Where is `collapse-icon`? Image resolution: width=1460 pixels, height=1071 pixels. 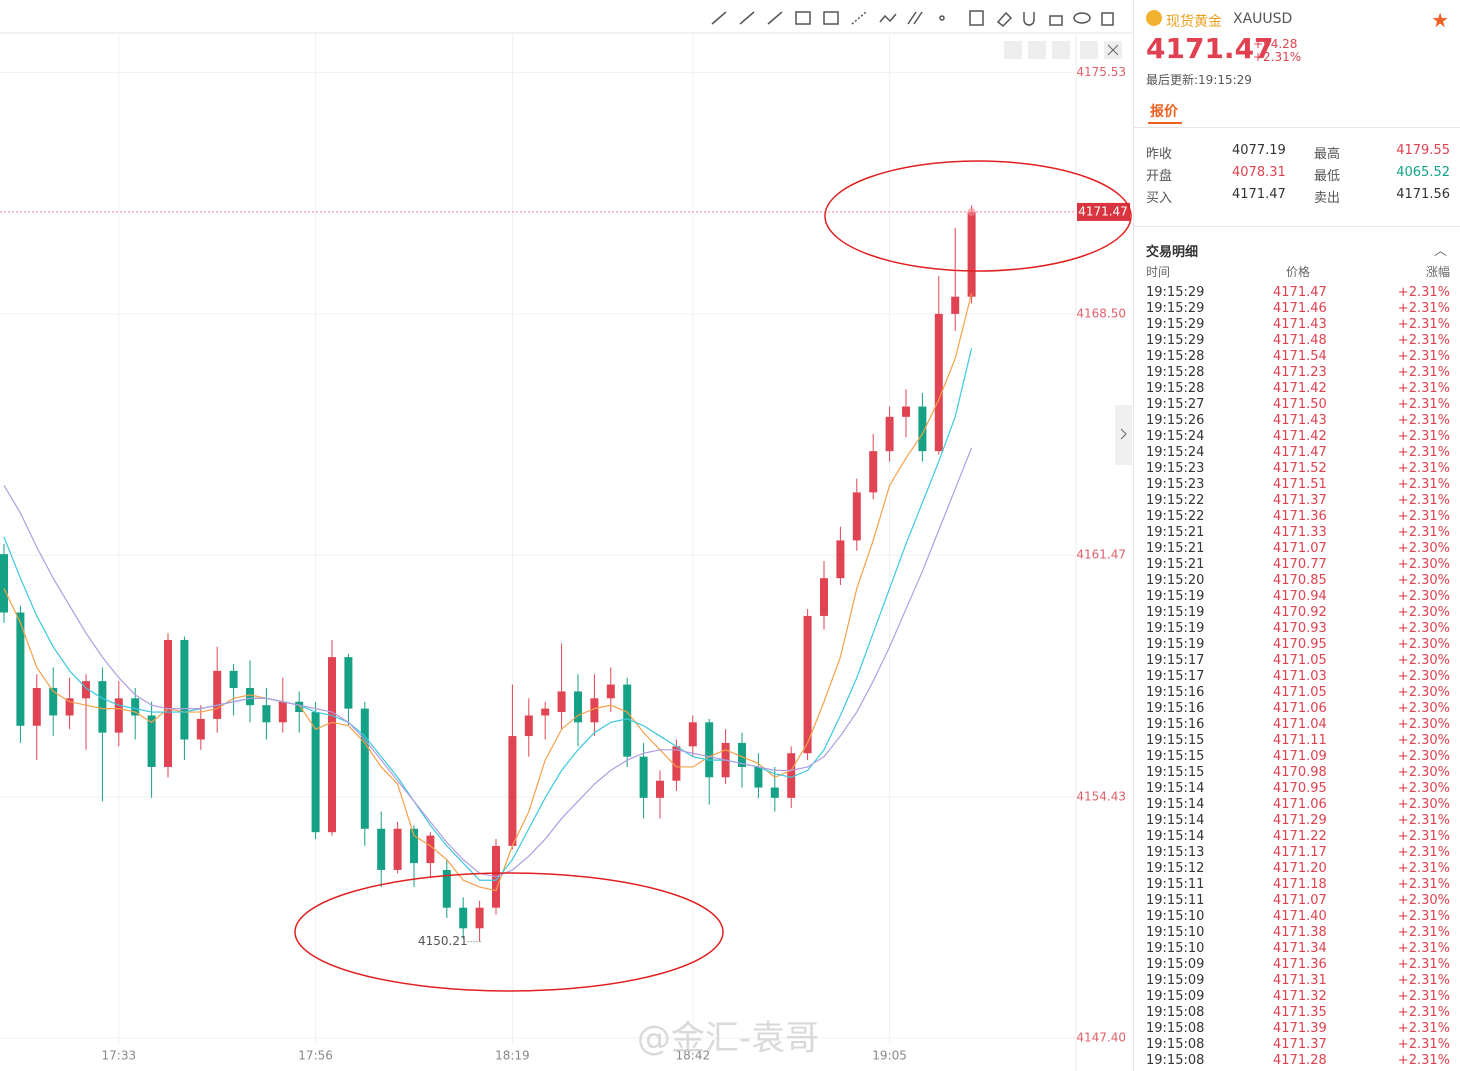
collapse-icon is located at coordinates (1123, 434).